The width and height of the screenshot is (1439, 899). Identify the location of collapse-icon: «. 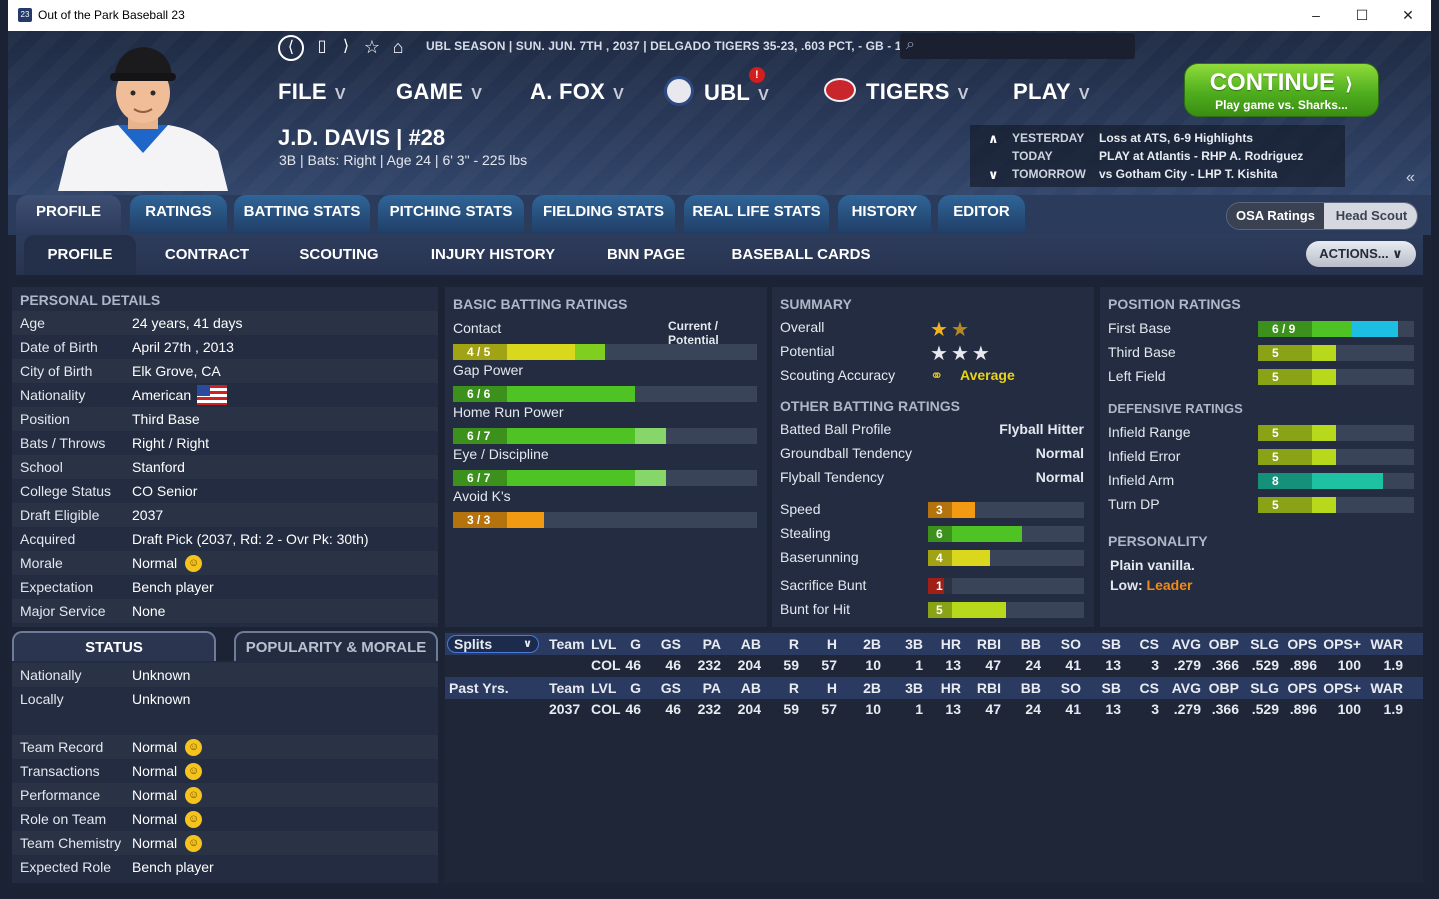
(1410, 177).